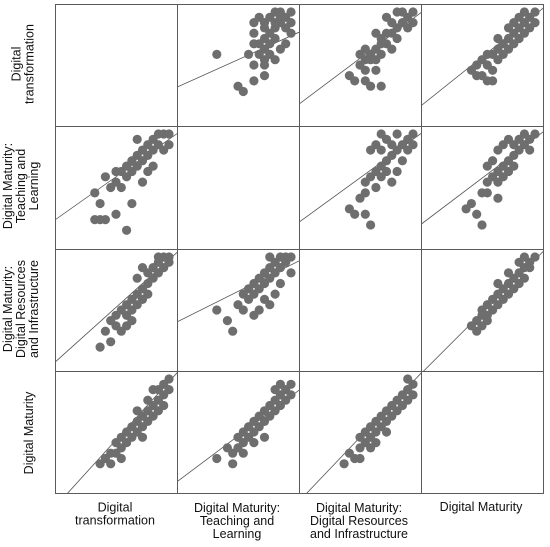 The width and height of the screenshot is (550, 547). Describe the element at coordinates (238, 291) in the screenshot. I see `fit-line` at that location.